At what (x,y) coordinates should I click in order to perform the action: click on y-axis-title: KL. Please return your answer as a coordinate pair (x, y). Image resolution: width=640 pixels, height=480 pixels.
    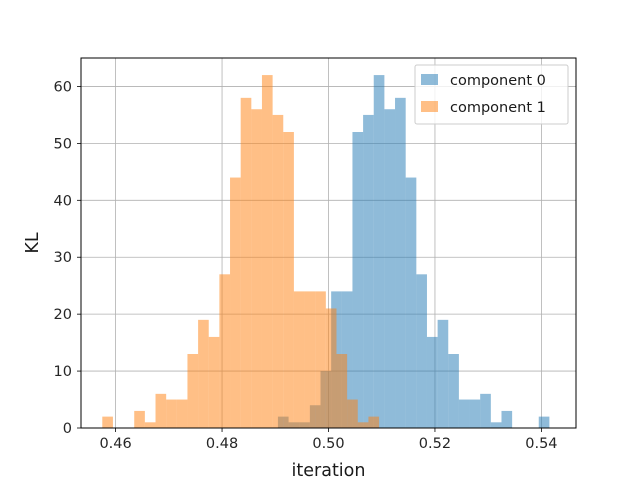
    Looking at the image, I should click on (33, 242).